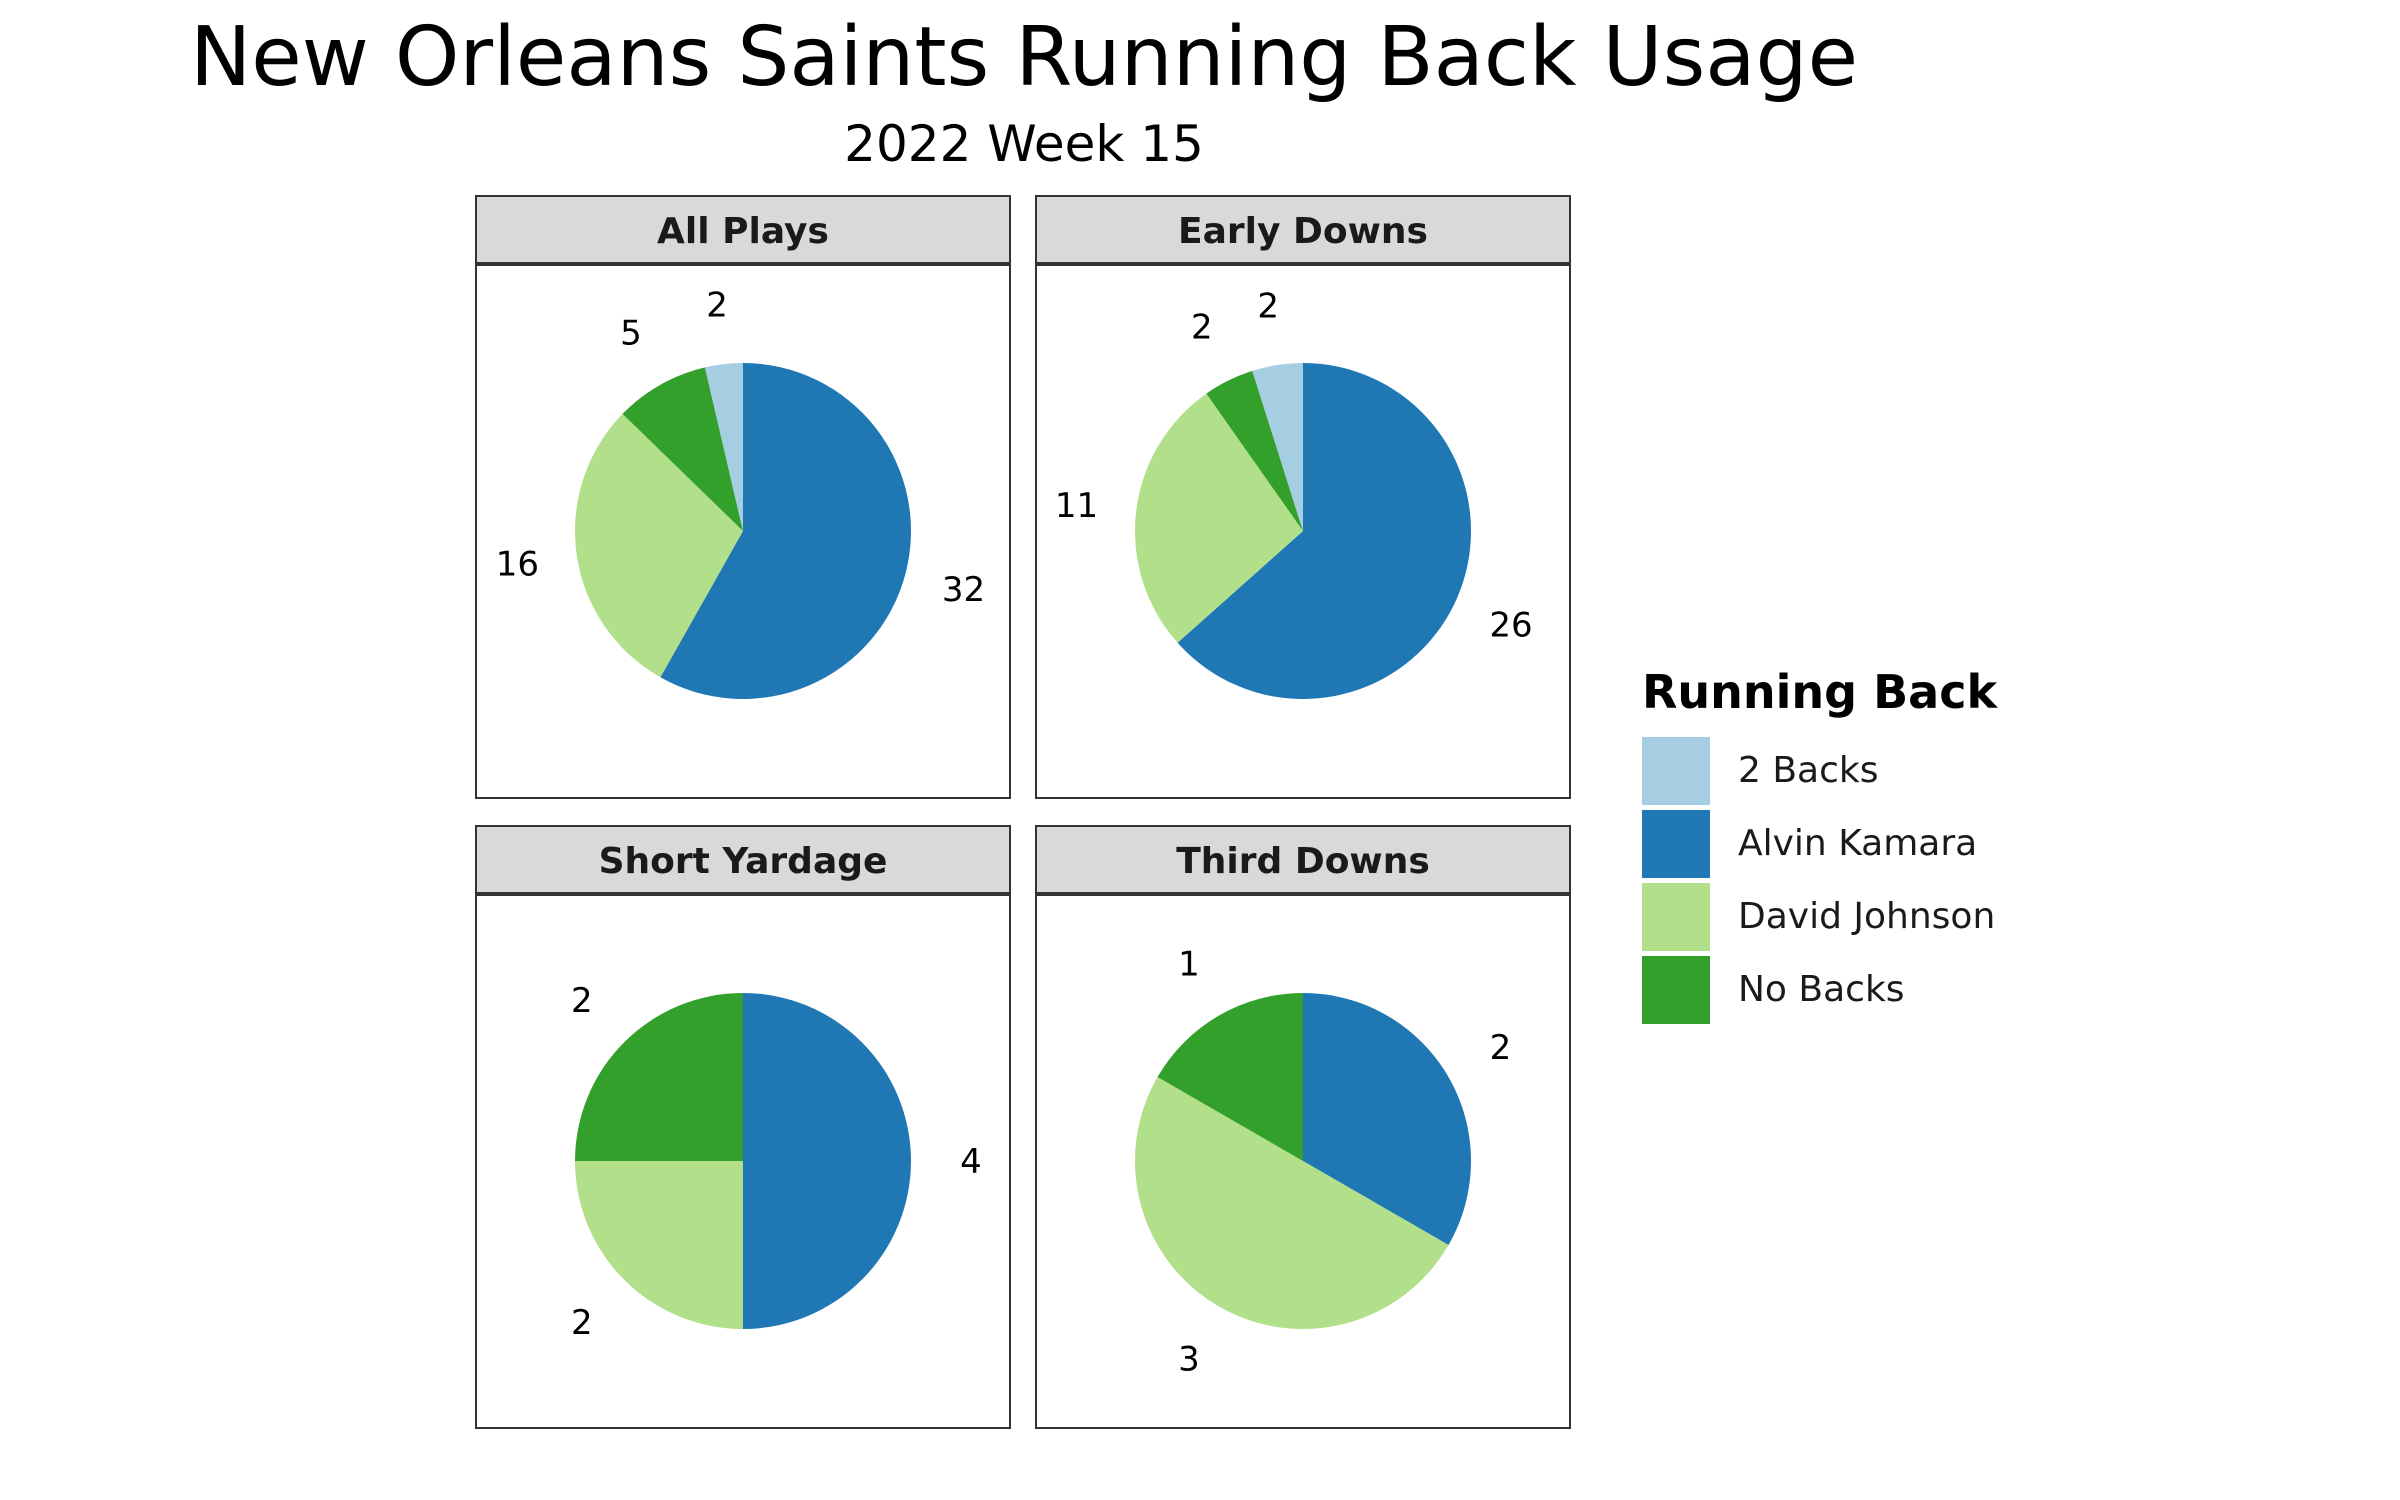 Image resolution: width=2400 pixels, height=1500 pixels. What do you see at coordinates (1808, 770) in the screenshot?
I see `legend-label: 2 Backs` at bounding box center [1808, 770].